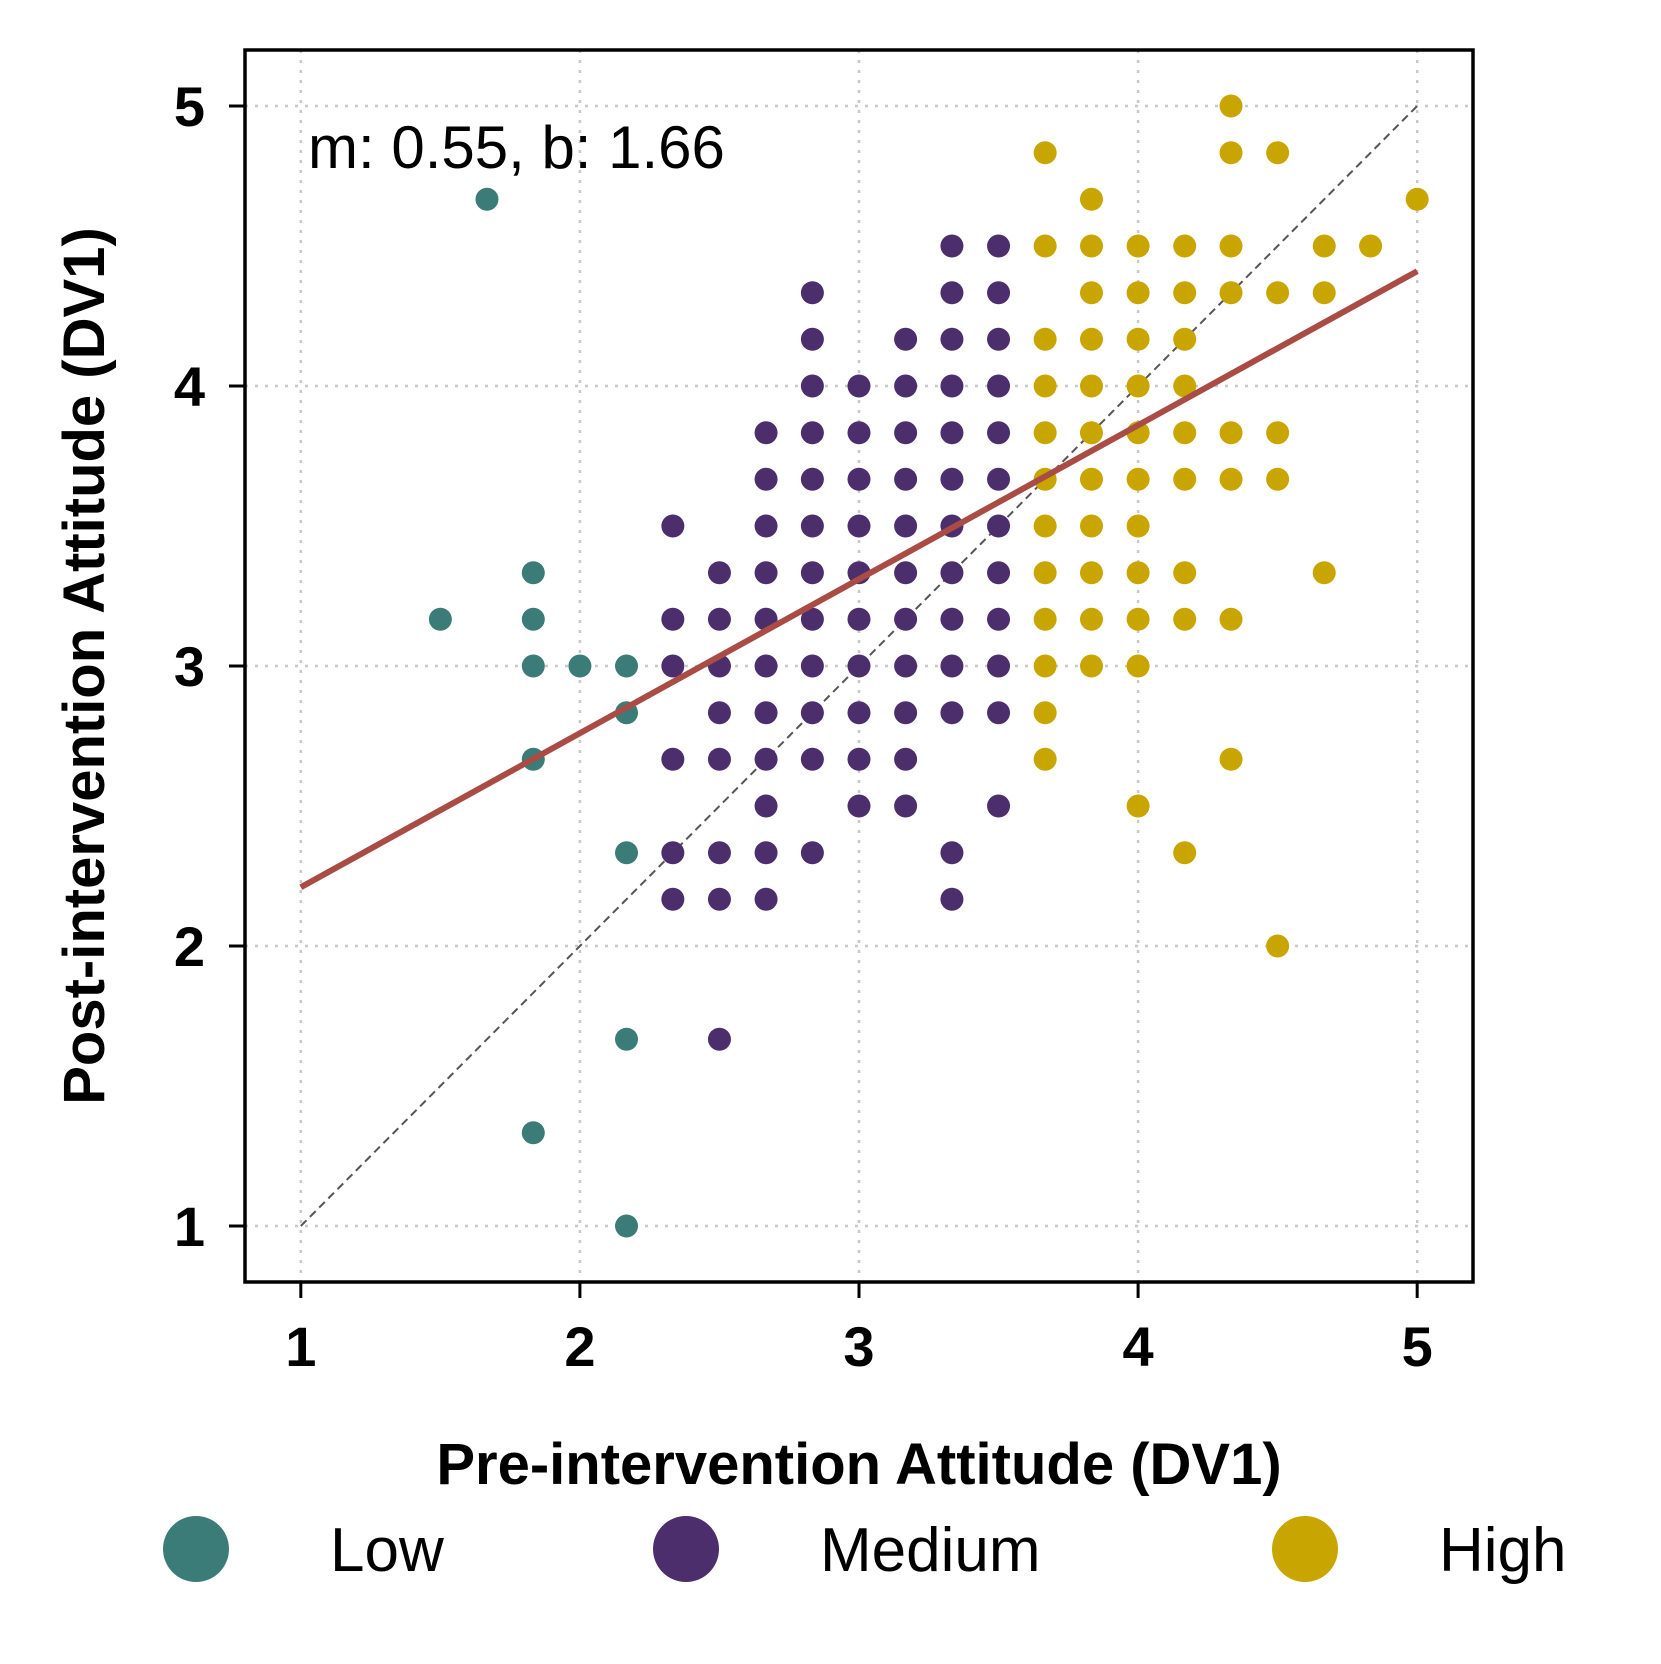 The width and height of the screenshot is (1661, 1664). I want to click on x-tick-label-4: 4, so click(1138, 1346).